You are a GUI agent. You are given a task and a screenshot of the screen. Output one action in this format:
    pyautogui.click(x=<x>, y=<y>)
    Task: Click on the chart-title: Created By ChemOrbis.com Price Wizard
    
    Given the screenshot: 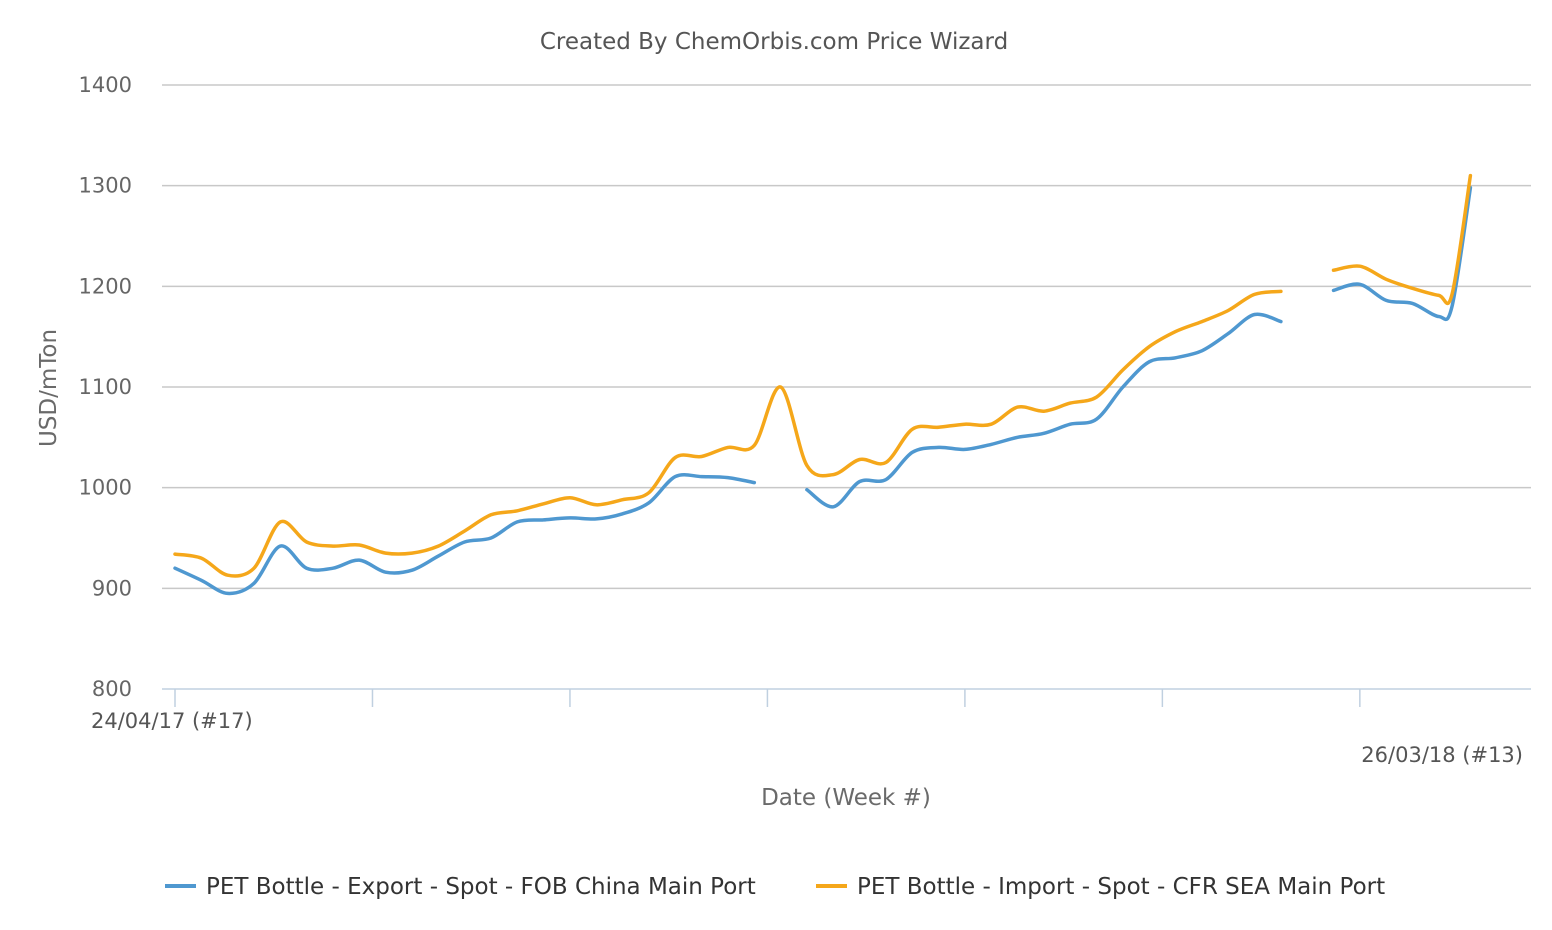 What is the action you would take?
    pyautogui.click(x=774, y=42)
    